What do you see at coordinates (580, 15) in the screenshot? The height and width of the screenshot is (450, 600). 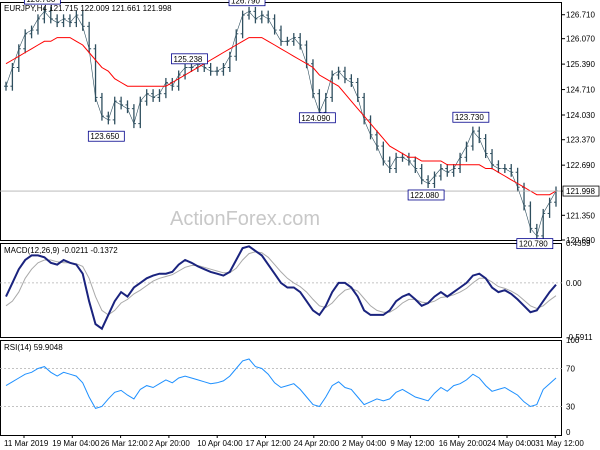 I see `price-y-tick-label: 126.710` at bounding box center [580, 15].